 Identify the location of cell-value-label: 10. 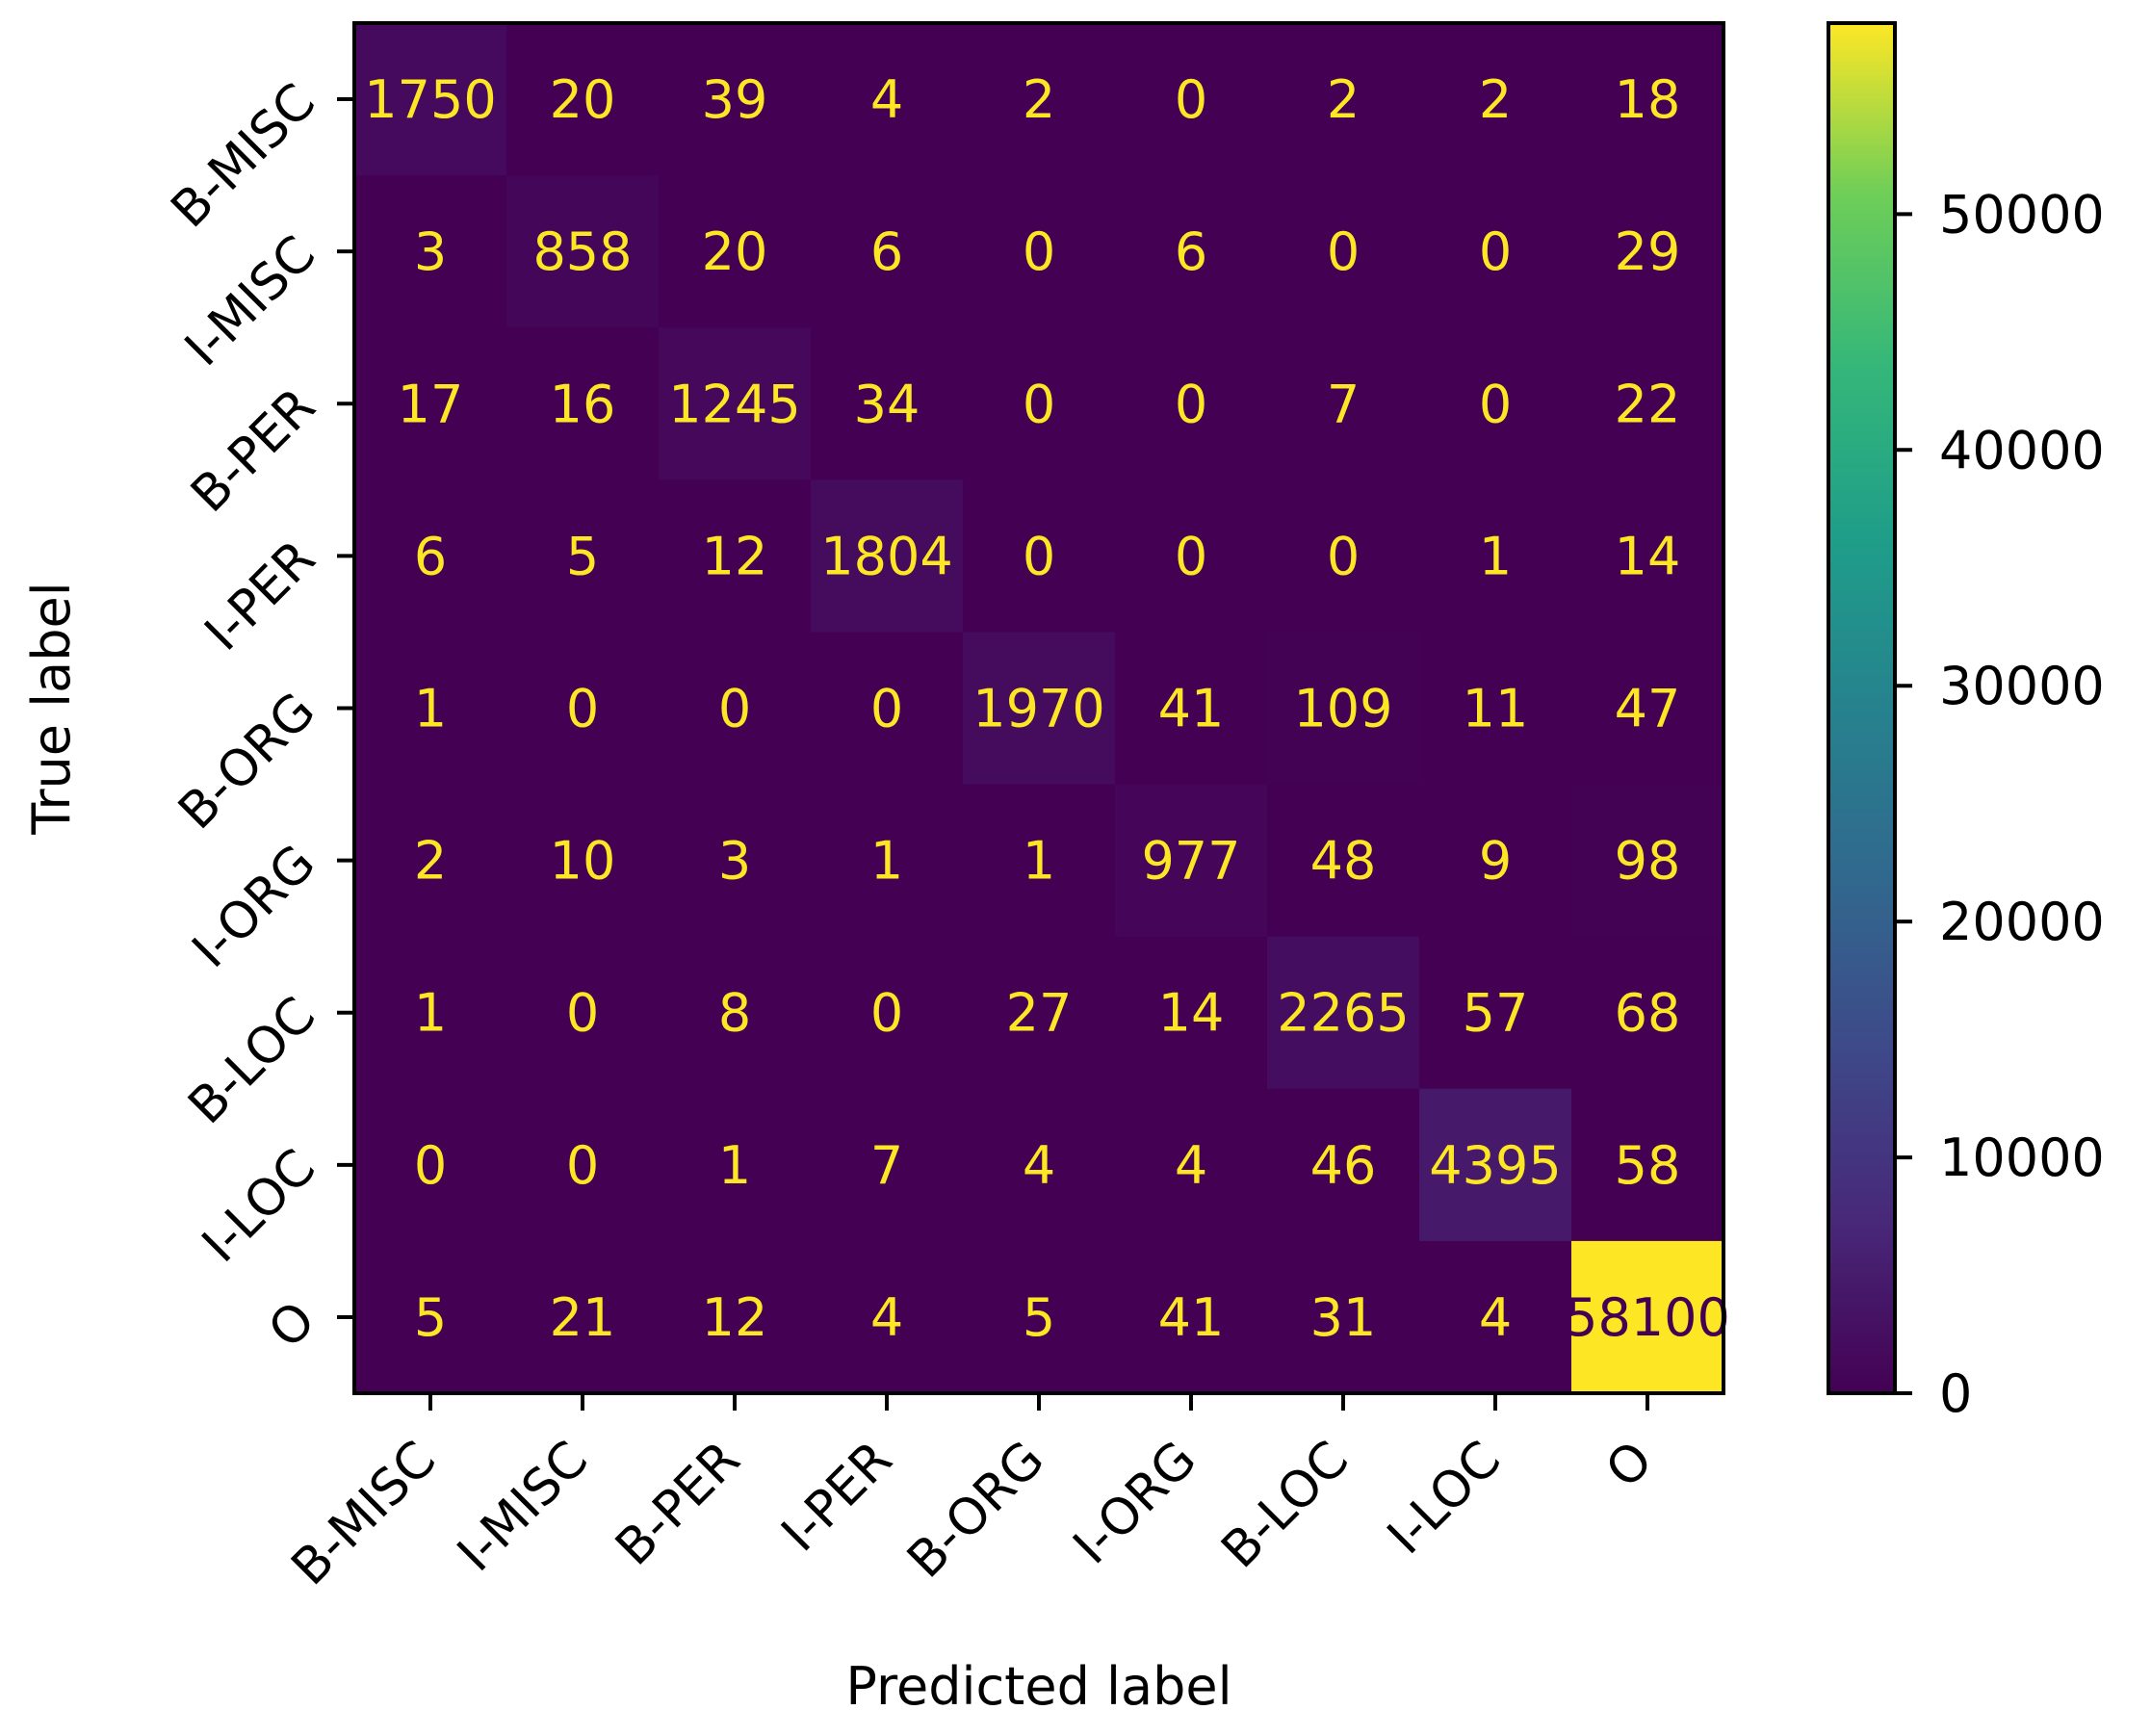
(583, 861).